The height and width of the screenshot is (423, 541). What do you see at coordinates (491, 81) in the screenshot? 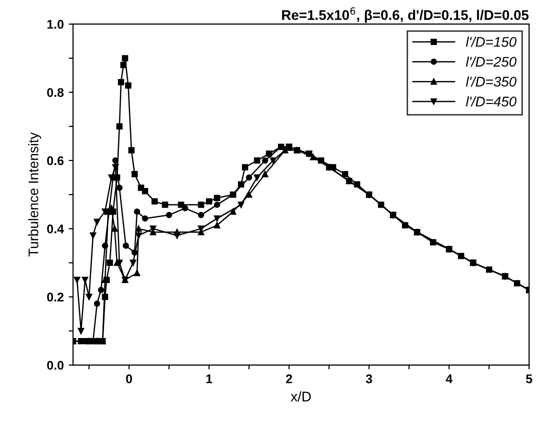
I see `legend-label: l'/D=350` at bounding box center [491, 81].